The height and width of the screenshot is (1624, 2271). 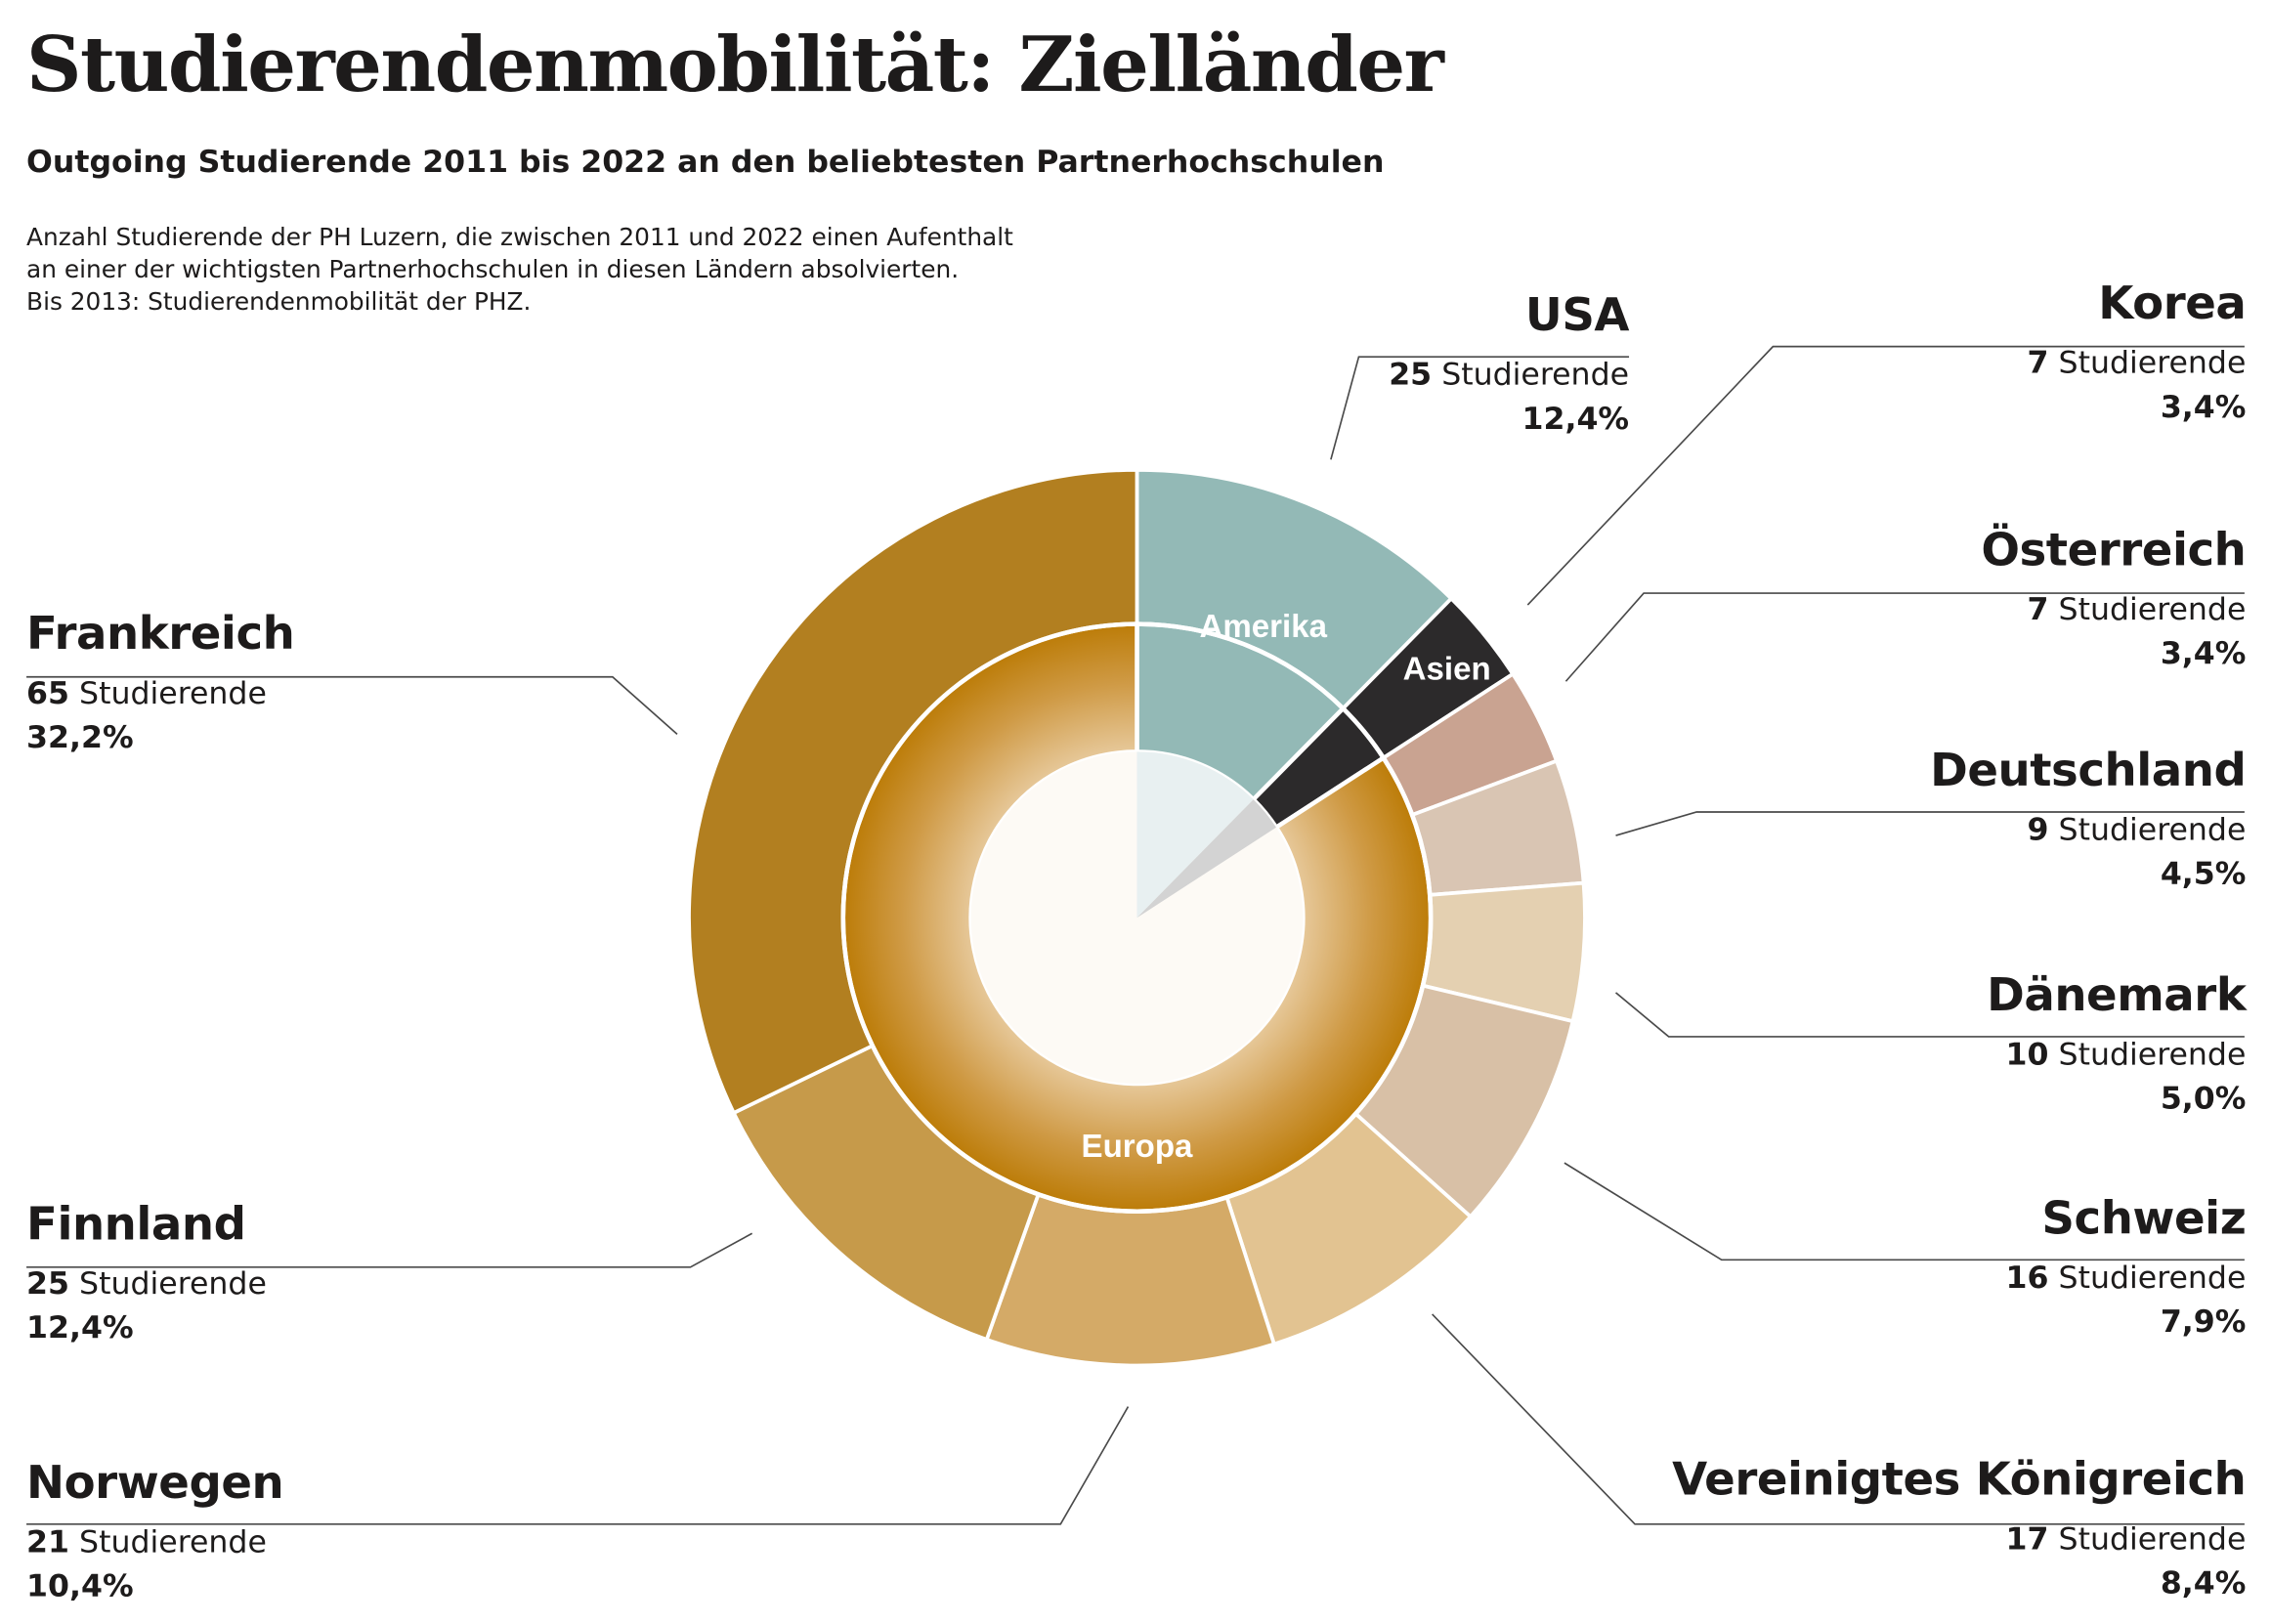 What do you see at coordinates (48, 693) in the screenshot?
I see `student-count-value: 65` at bounding box center [48, 693].